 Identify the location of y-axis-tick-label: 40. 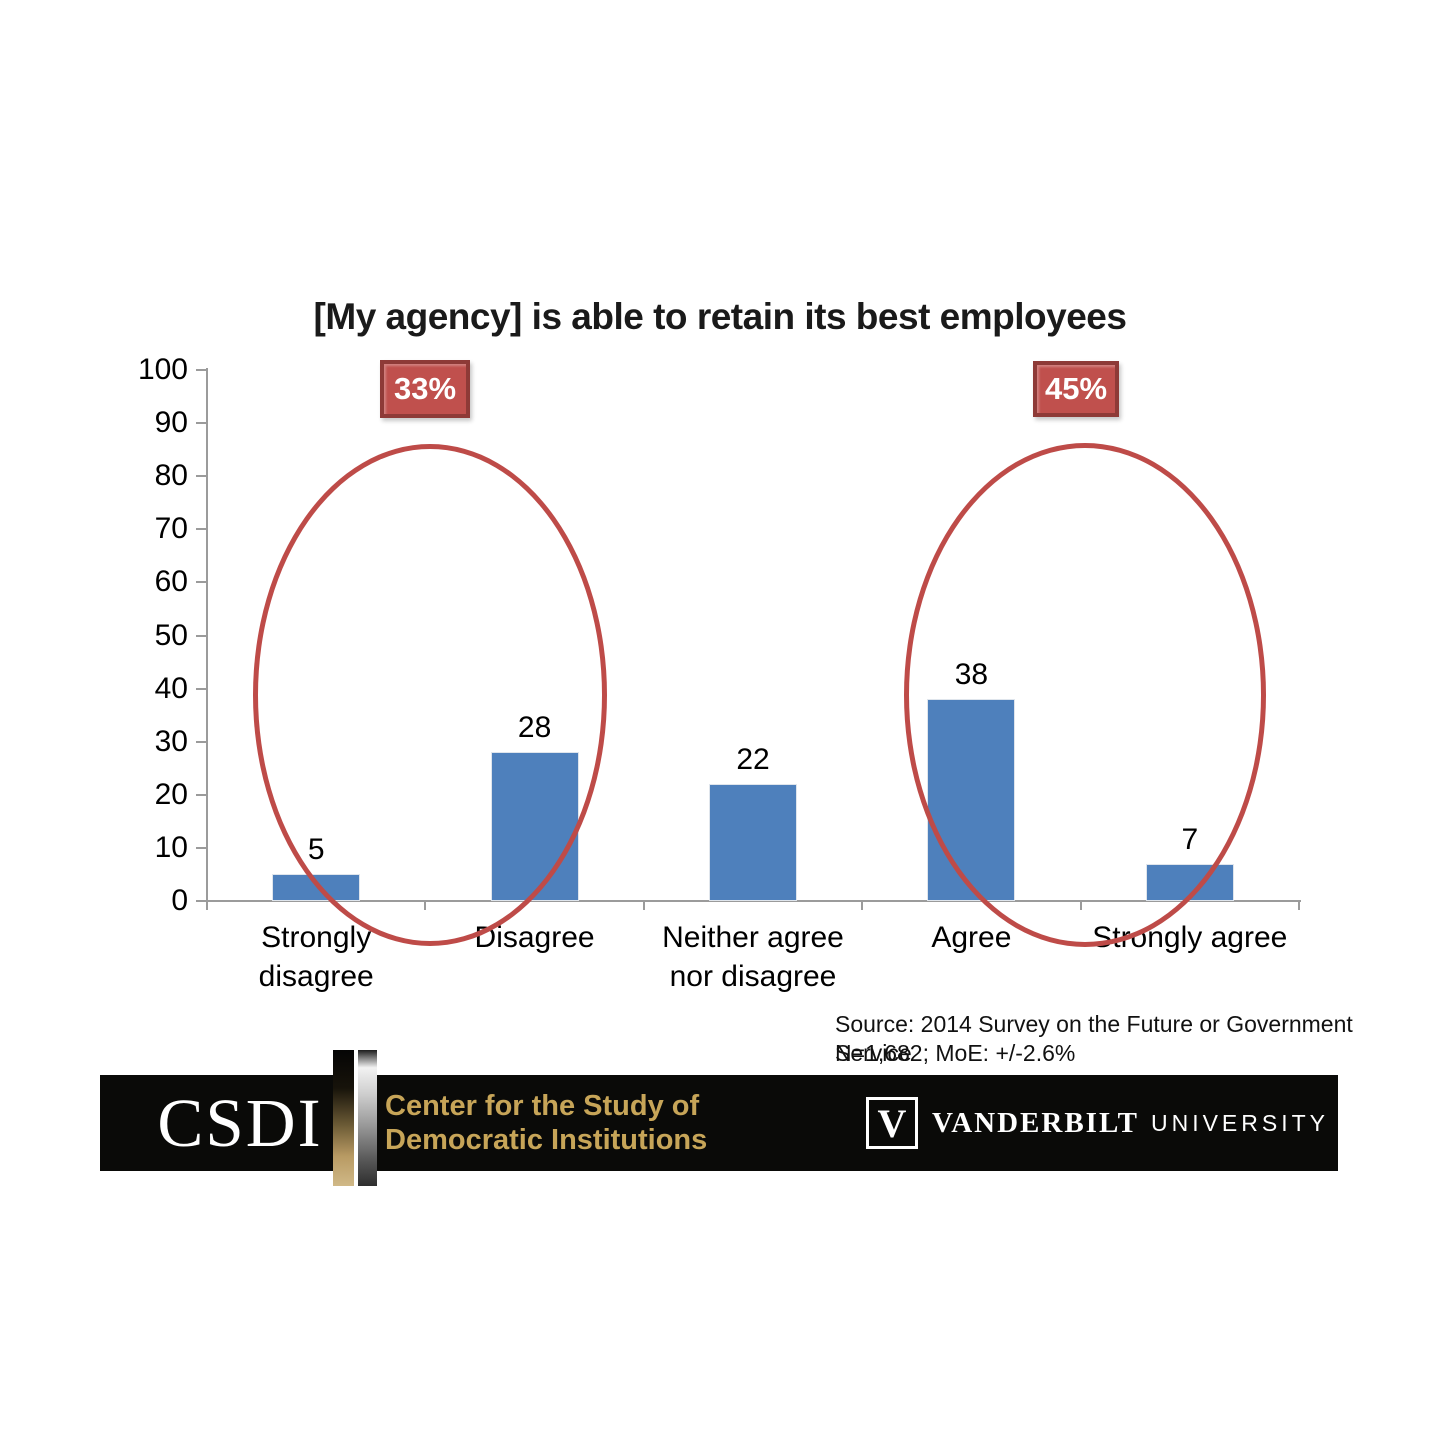
(171, 688).